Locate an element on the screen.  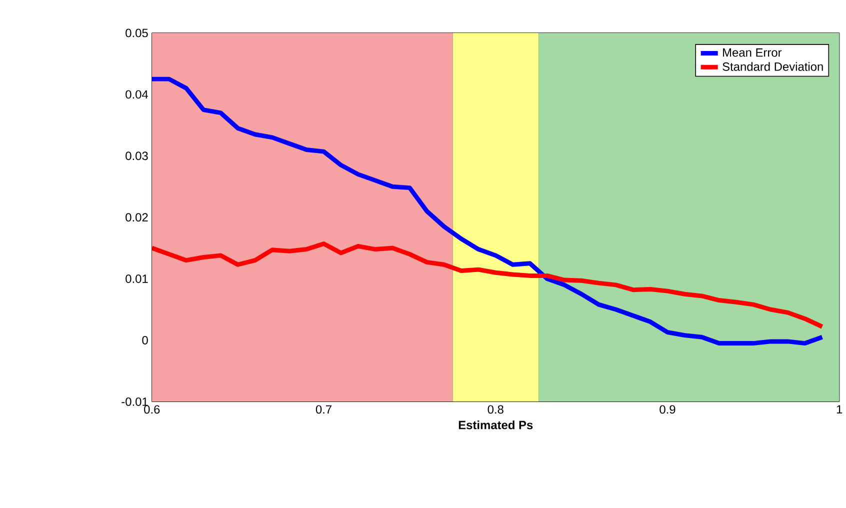
y-tick-label: 0 is located at coordinates (145, 340).